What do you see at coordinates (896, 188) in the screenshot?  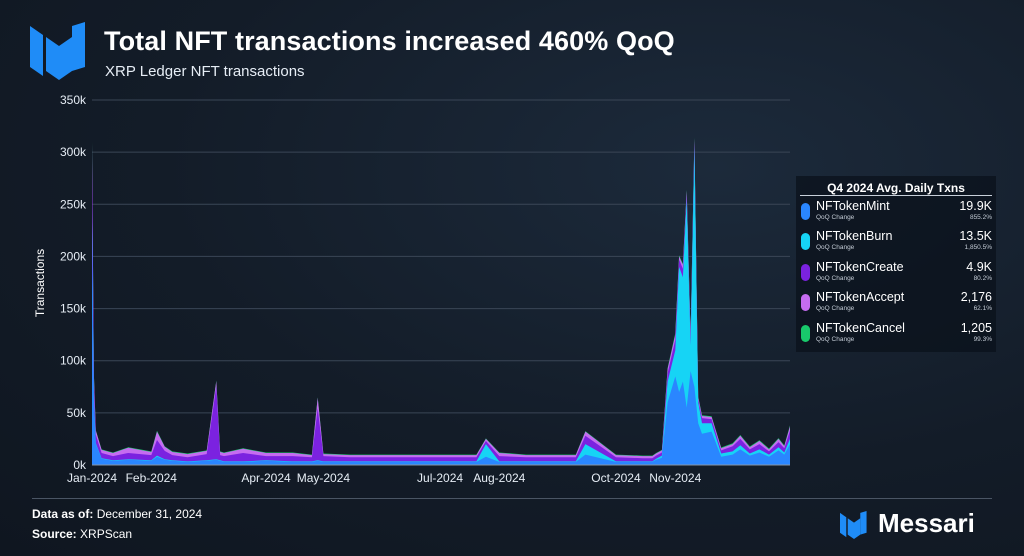 I see `legend-header: Q4 2024 Avg. Daily Txns` at bounding box center [896, 188].